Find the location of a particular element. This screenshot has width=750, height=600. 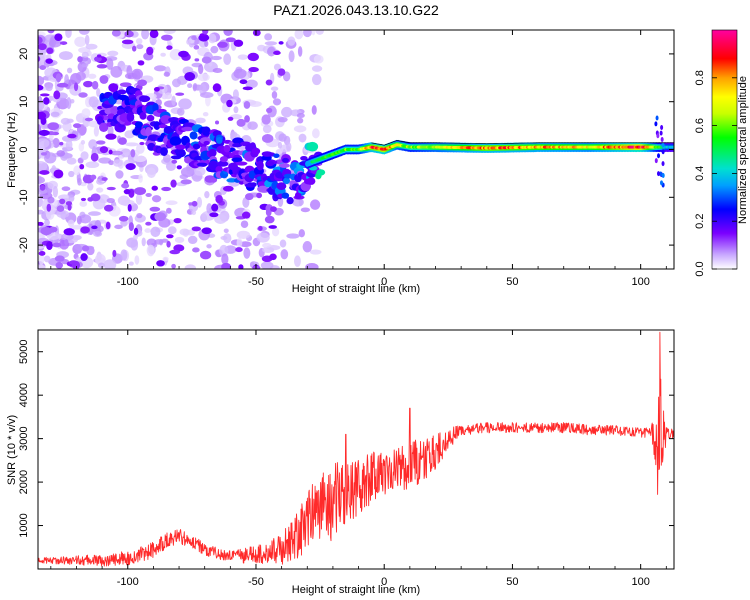

snr-x-tick-label: -50 is located at coordinates (256, 582).